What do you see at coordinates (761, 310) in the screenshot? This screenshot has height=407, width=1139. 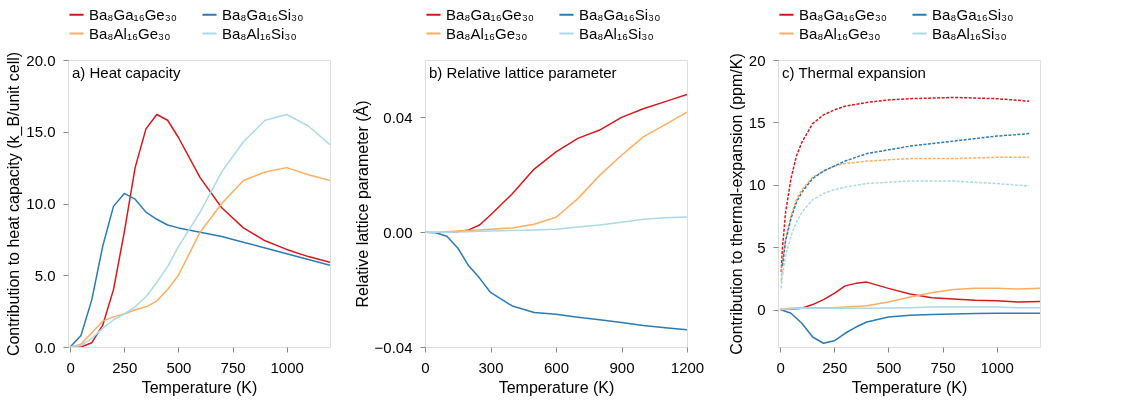 I see `y-tick-label: 0` at bounding box center [761, 310].